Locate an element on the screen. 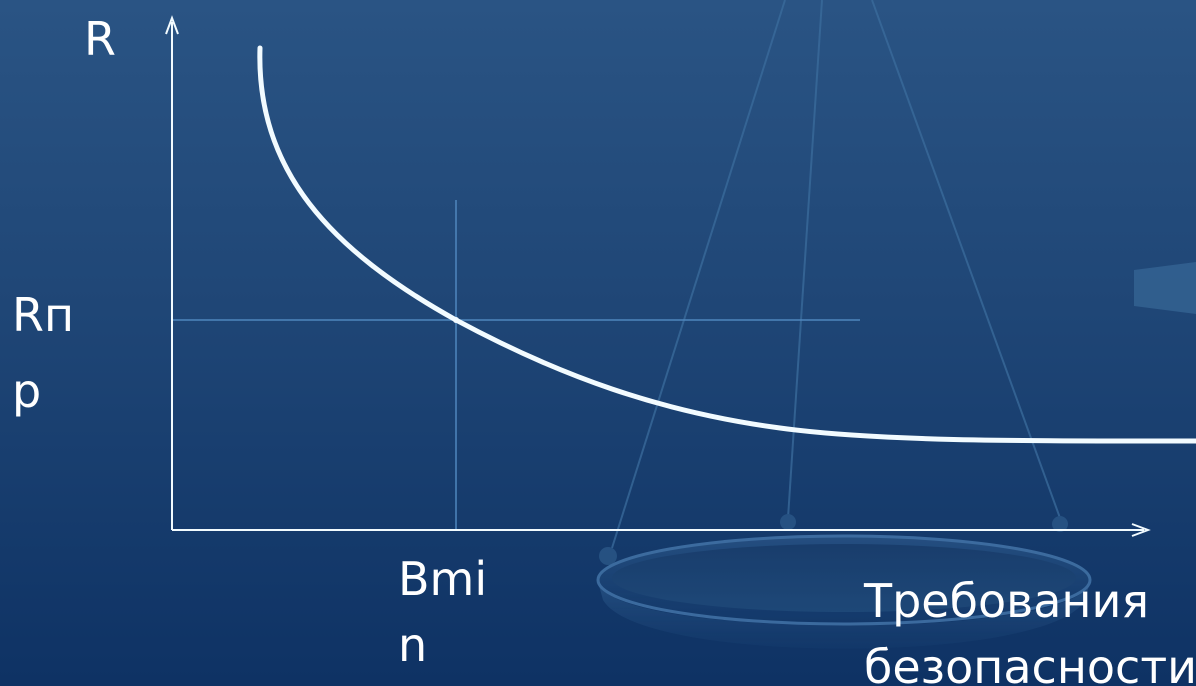 The image size is (1196, 686). intersection-point is located at coordinates (456, 320).